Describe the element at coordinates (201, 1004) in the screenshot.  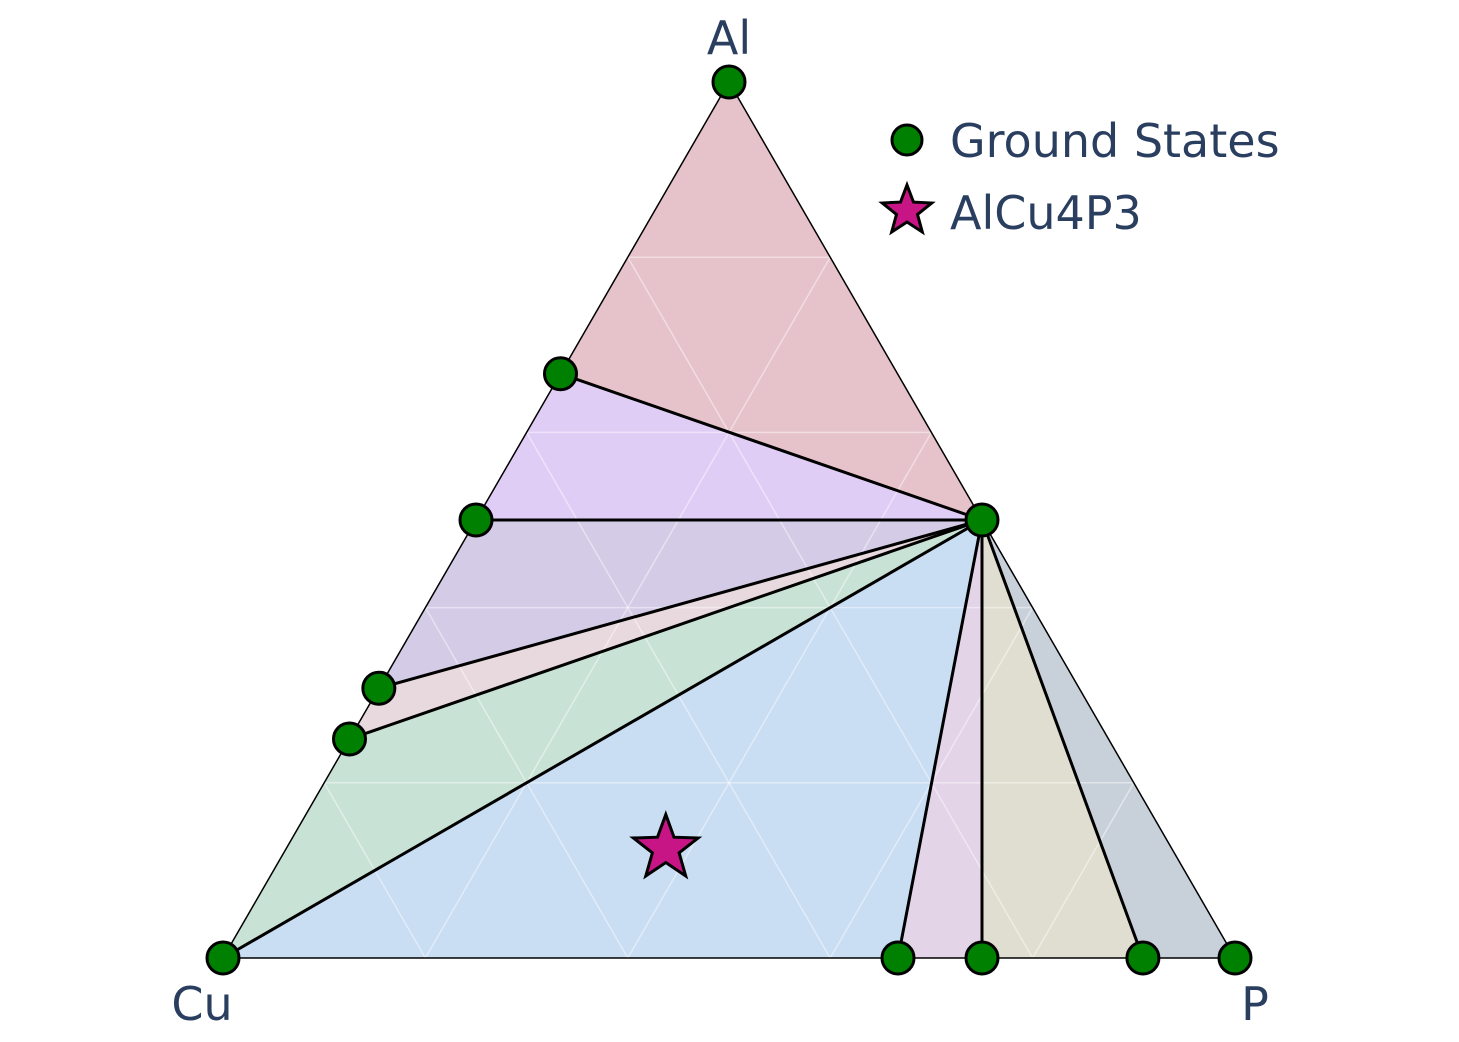
I see `vertex-label-left: Cu` at that location.